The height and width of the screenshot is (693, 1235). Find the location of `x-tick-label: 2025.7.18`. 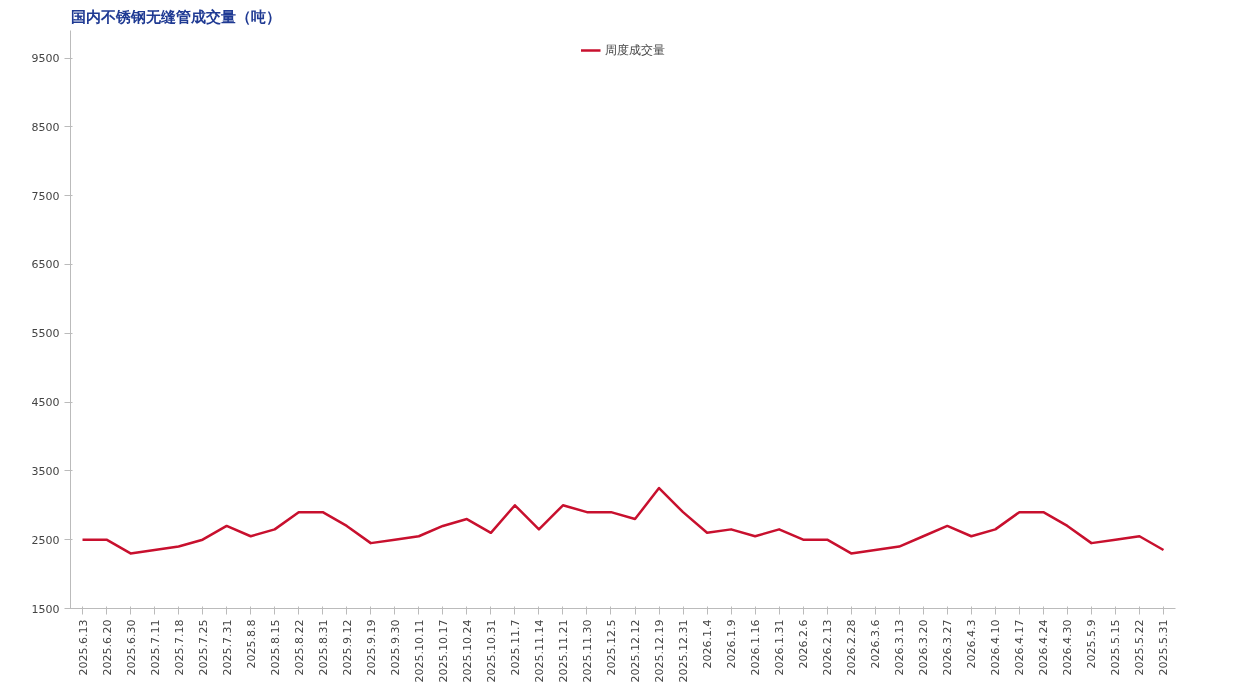

x-tick-label: 2025.7.18 is located at coordinates (179, 647).